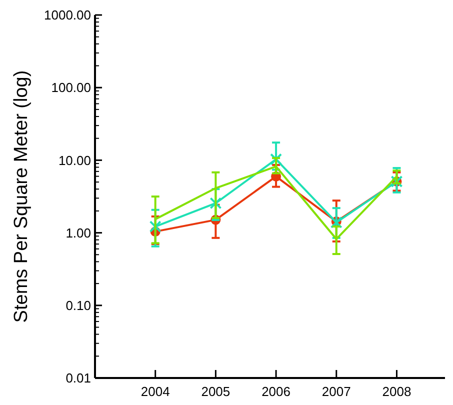 The height and width of the screenshot is (405, 453). What do you see at coordinates (78, 232) in the screenshot?
I see `y-tick-label: 1.00` at bounding box center [78, 232].